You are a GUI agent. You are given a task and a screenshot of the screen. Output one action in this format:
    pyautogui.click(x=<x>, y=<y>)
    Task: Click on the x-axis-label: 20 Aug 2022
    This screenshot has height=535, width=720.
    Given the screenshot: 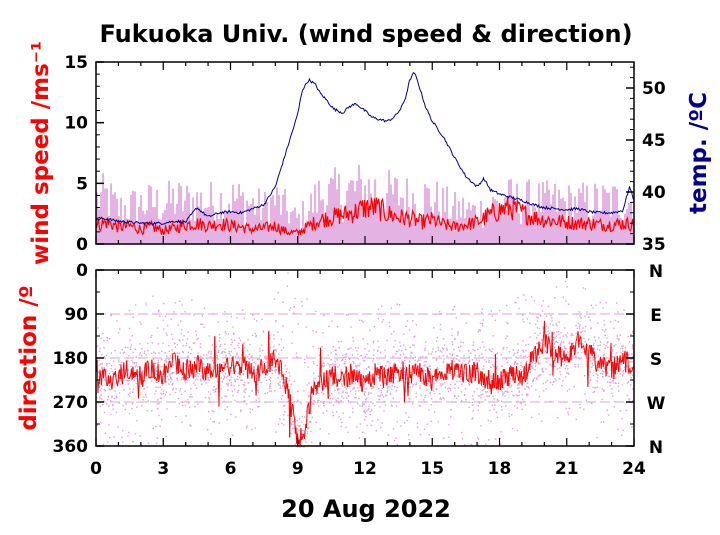 What is the action you would take?
    pyautogui.click(x=366, y=509)
    